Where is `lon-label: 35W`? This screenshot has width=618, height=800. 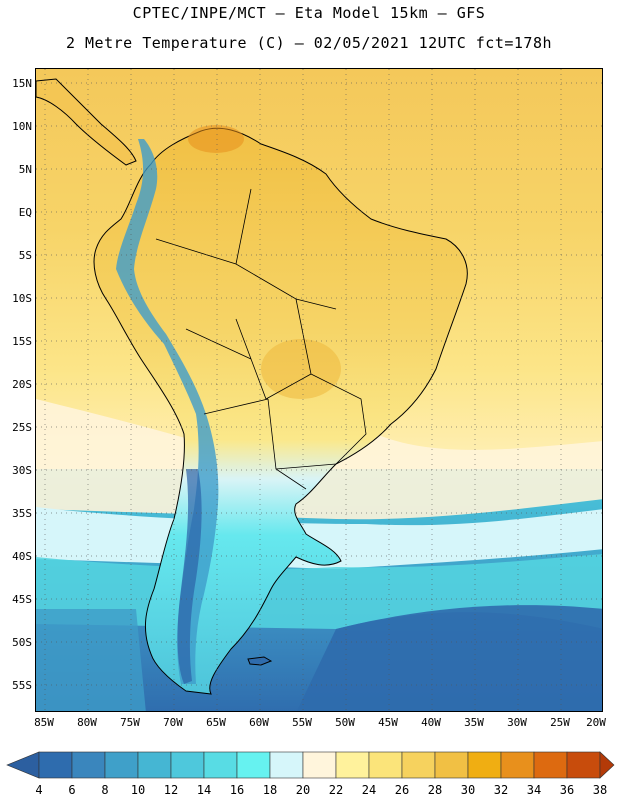 lon-label: 35W is located at coordinates (474, 722).